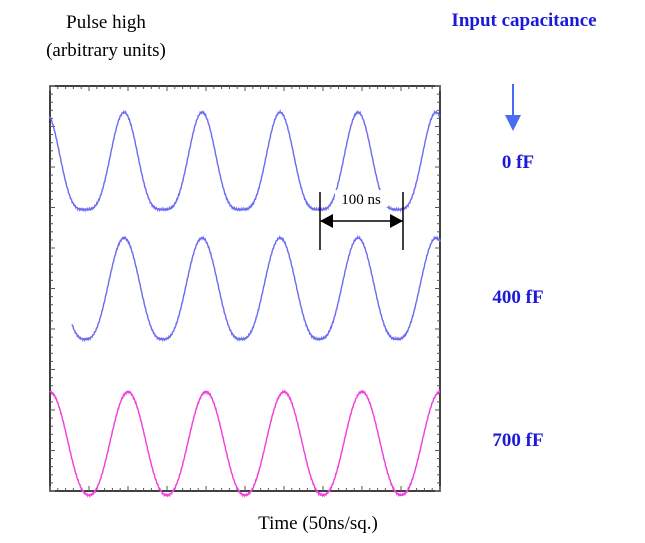 The width and height of the screenshot is (645, 543). I want to click on arrow-right-icon, so click(396, 221).